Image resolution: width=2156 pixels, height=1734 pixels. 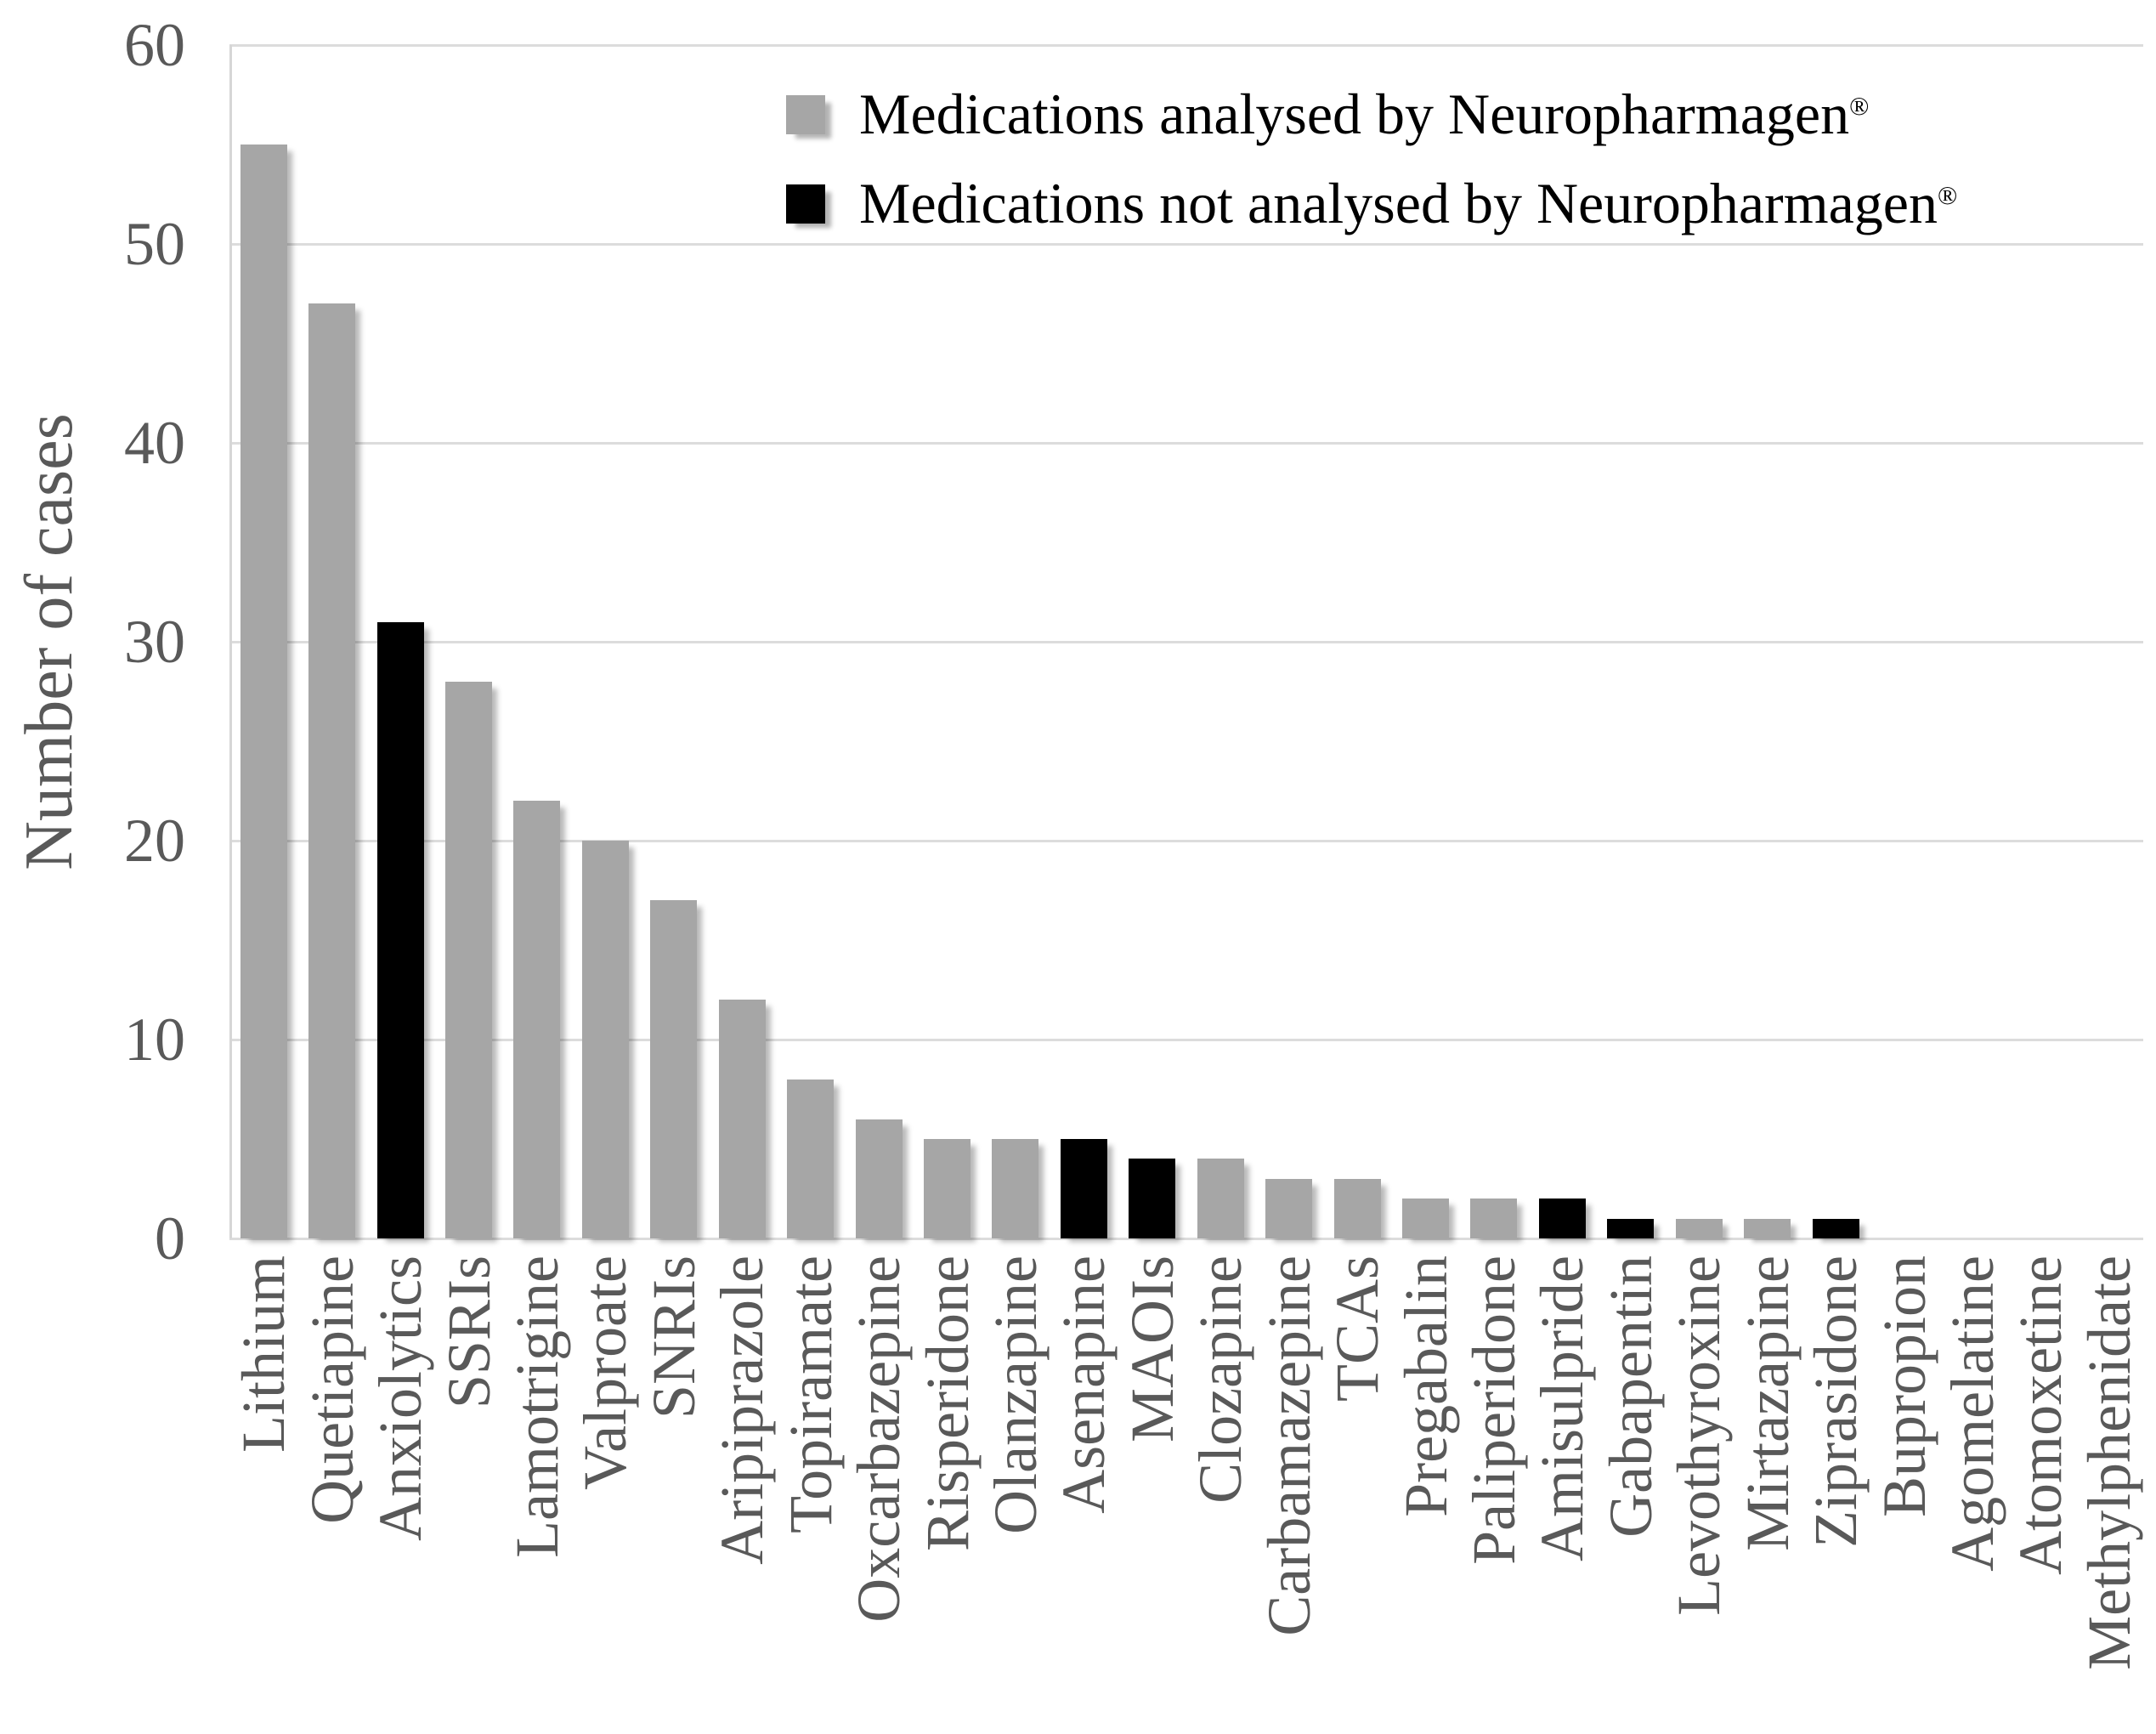 What do you see at coordinates (1426, 1386) in the screenshot?
I see `x-tick-label-pregabalin: Pregabalin` at bounding box center [1426, 1386].